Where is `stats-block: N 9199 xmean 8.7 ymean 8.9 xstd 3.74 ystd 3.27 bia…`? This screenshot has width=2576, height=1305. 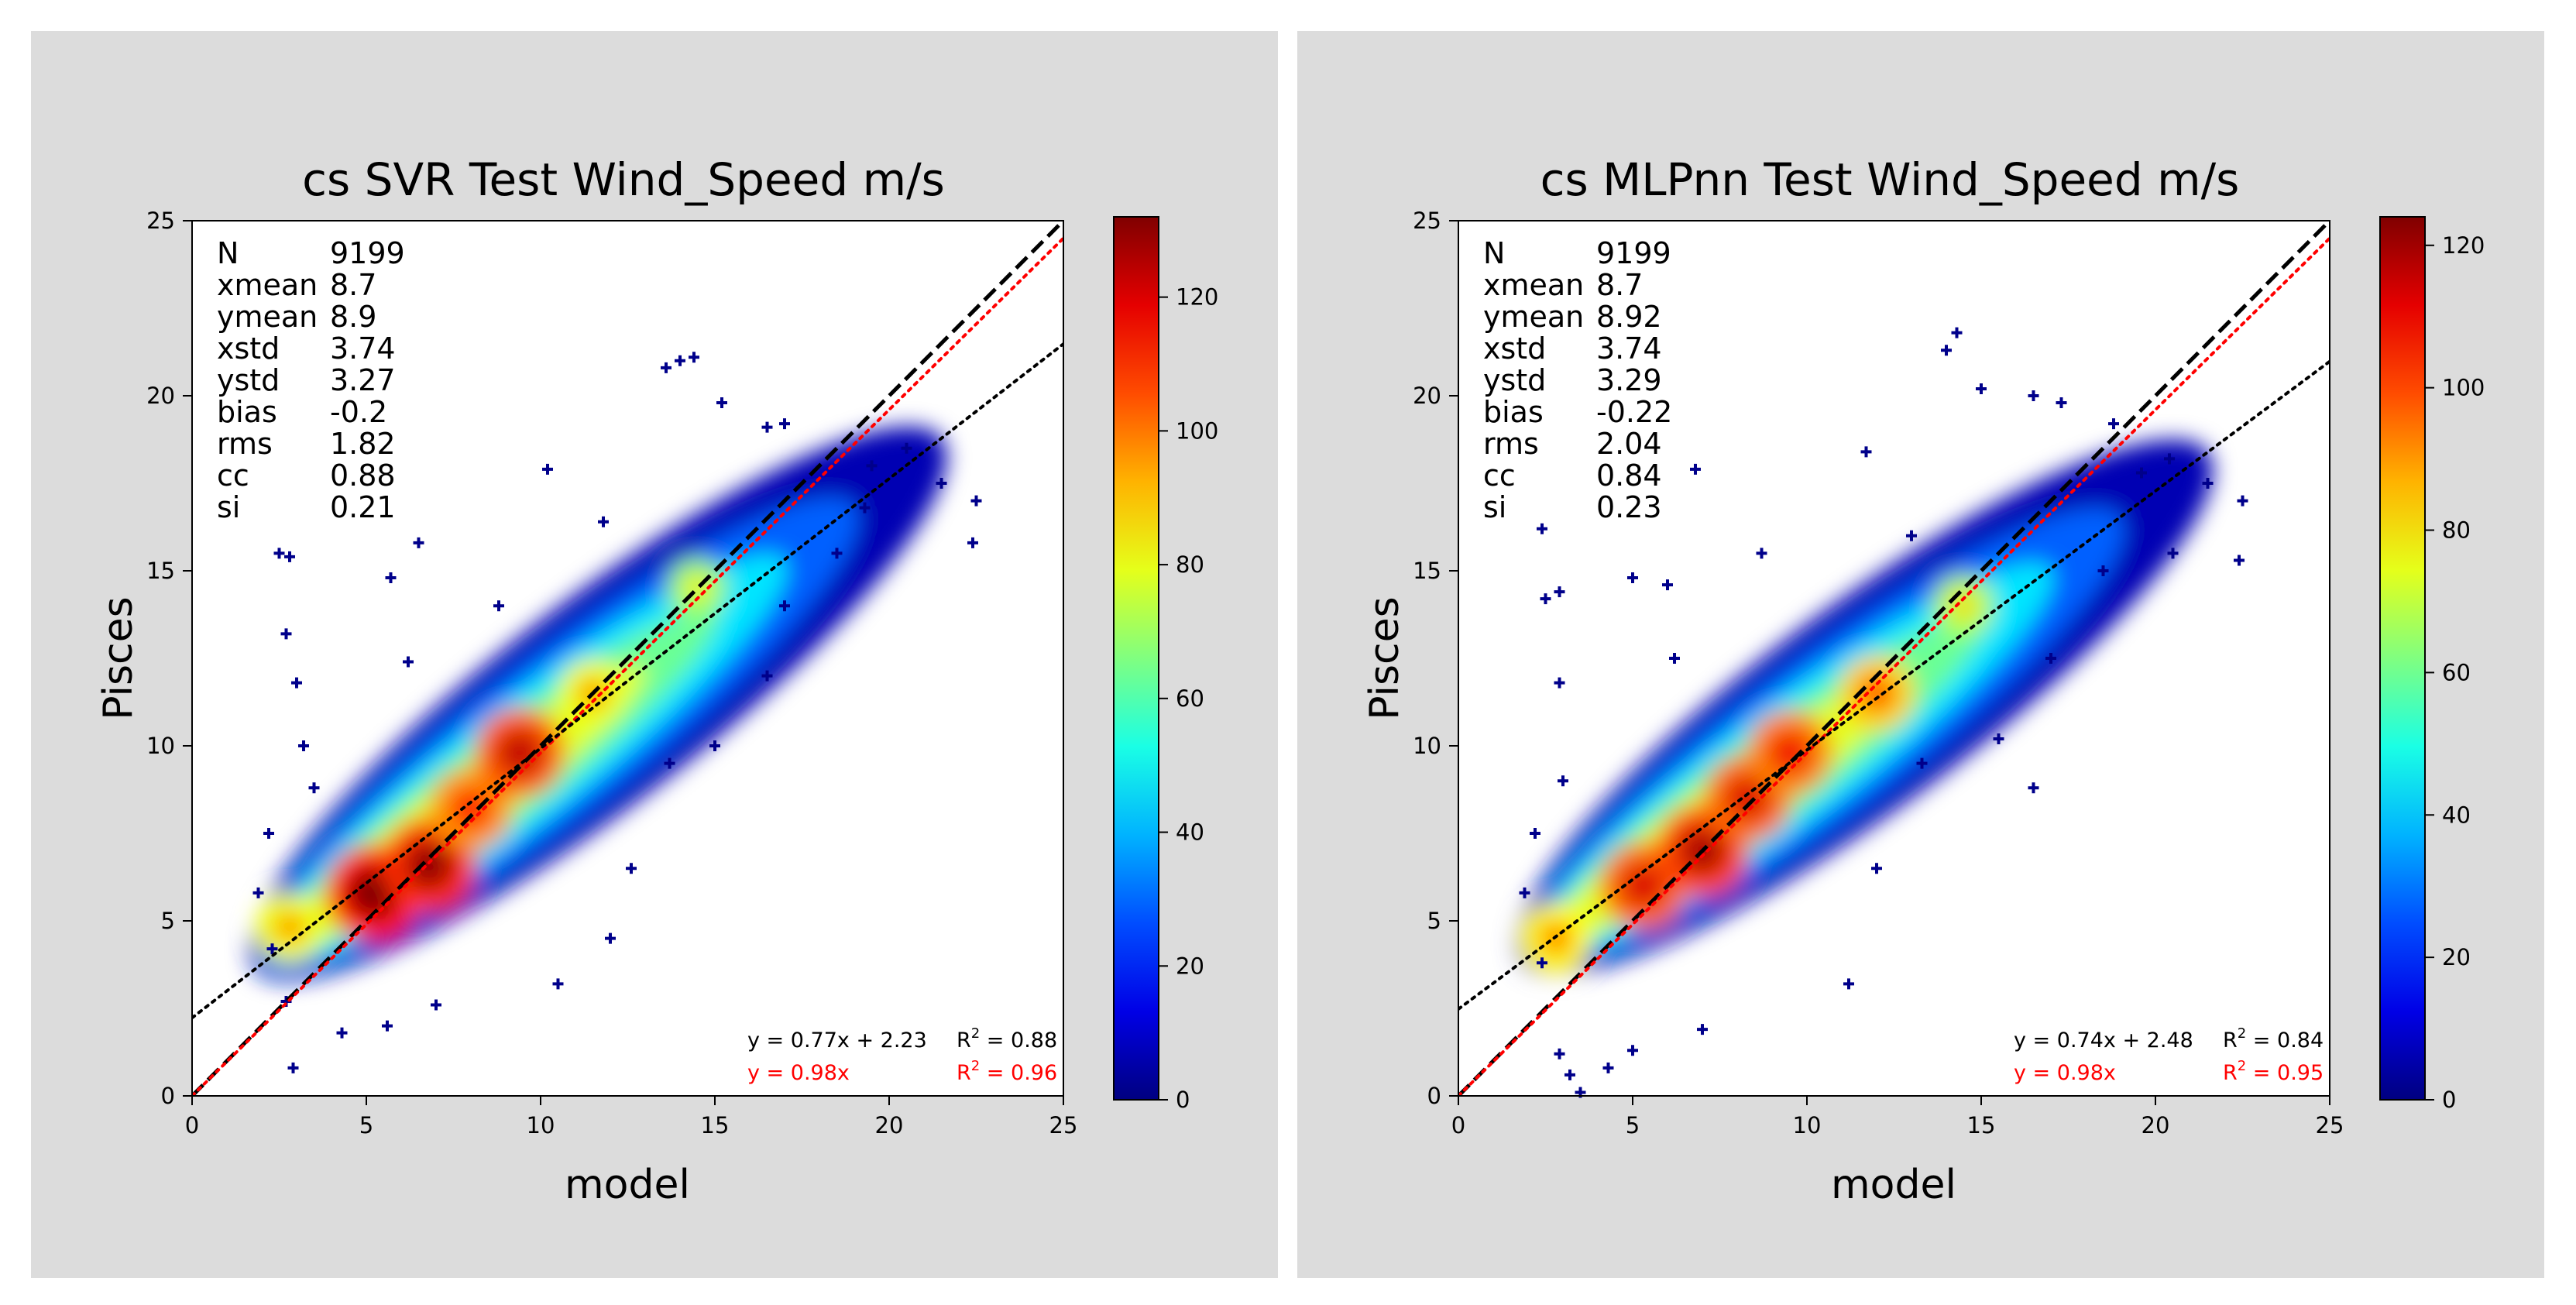 stats-block: N 9199 xmean 8.7 ymean 8.9 xstd 3.74 ystd 3.27 bia… is located at coordinates (311, 380).